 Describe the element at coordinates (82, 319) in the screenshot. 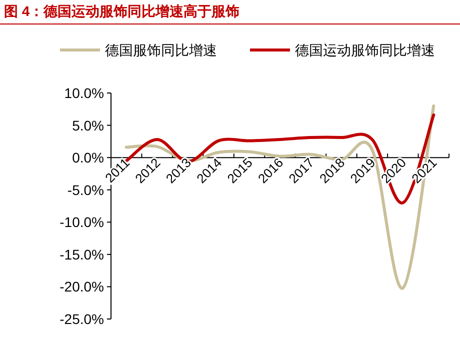

I see `y-tick-label: -25.0%` at that location.